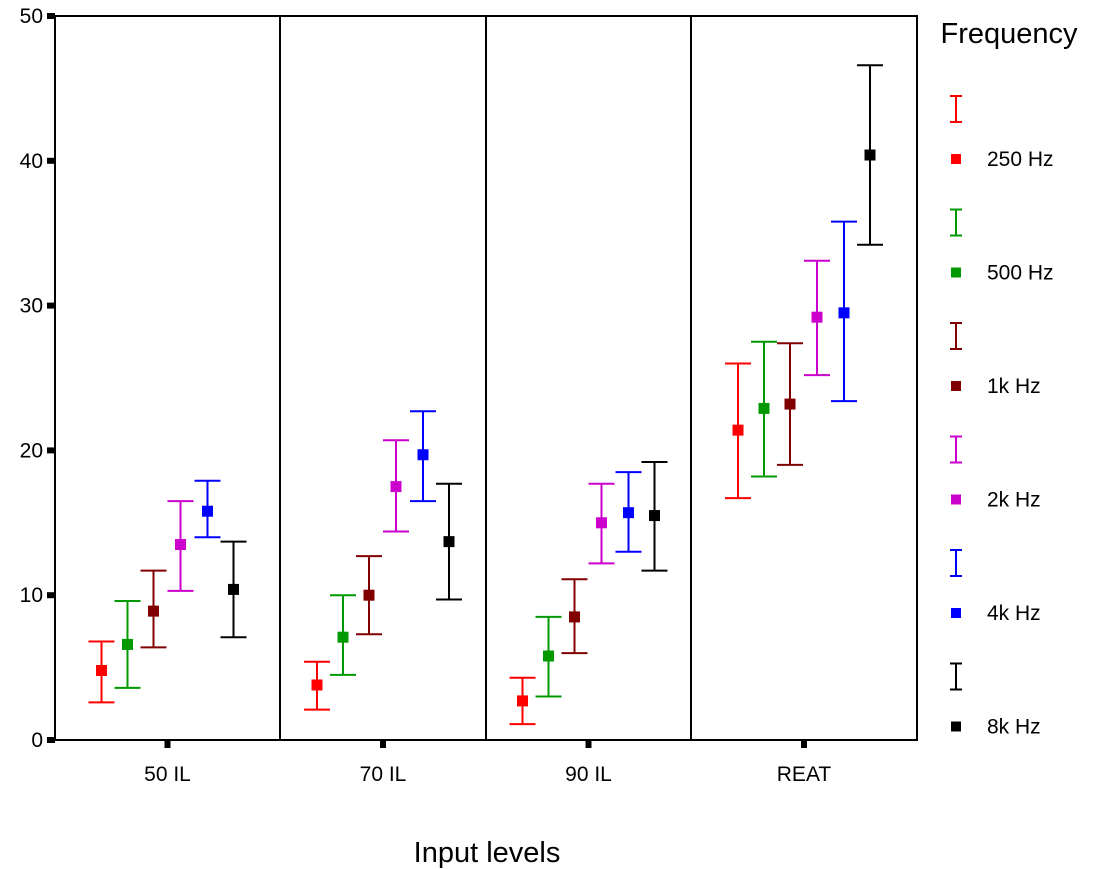 This screenshot has height=869, width=1105. What do you see at coordinates (1009, 34) in the screenshot?
I see `legend-title: Frequency` at bounding box center [1009, 34].